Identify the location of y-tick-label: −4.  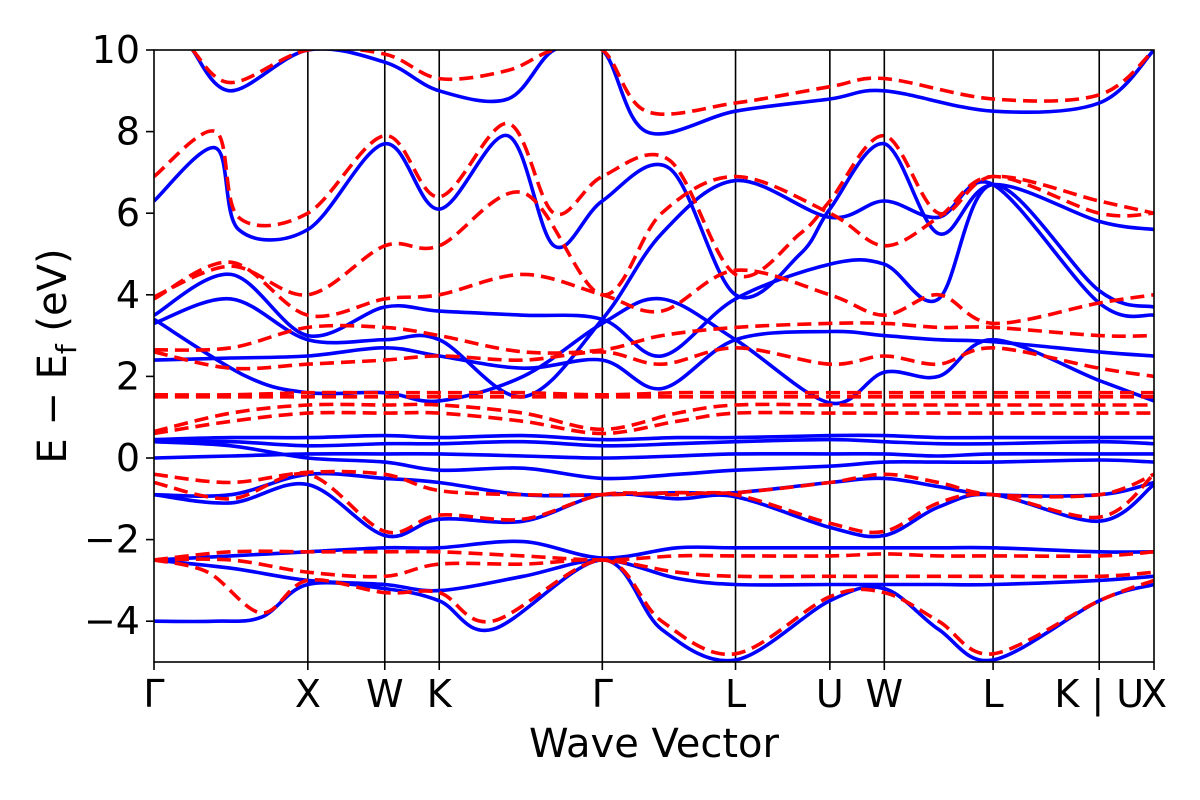
(112, 621).